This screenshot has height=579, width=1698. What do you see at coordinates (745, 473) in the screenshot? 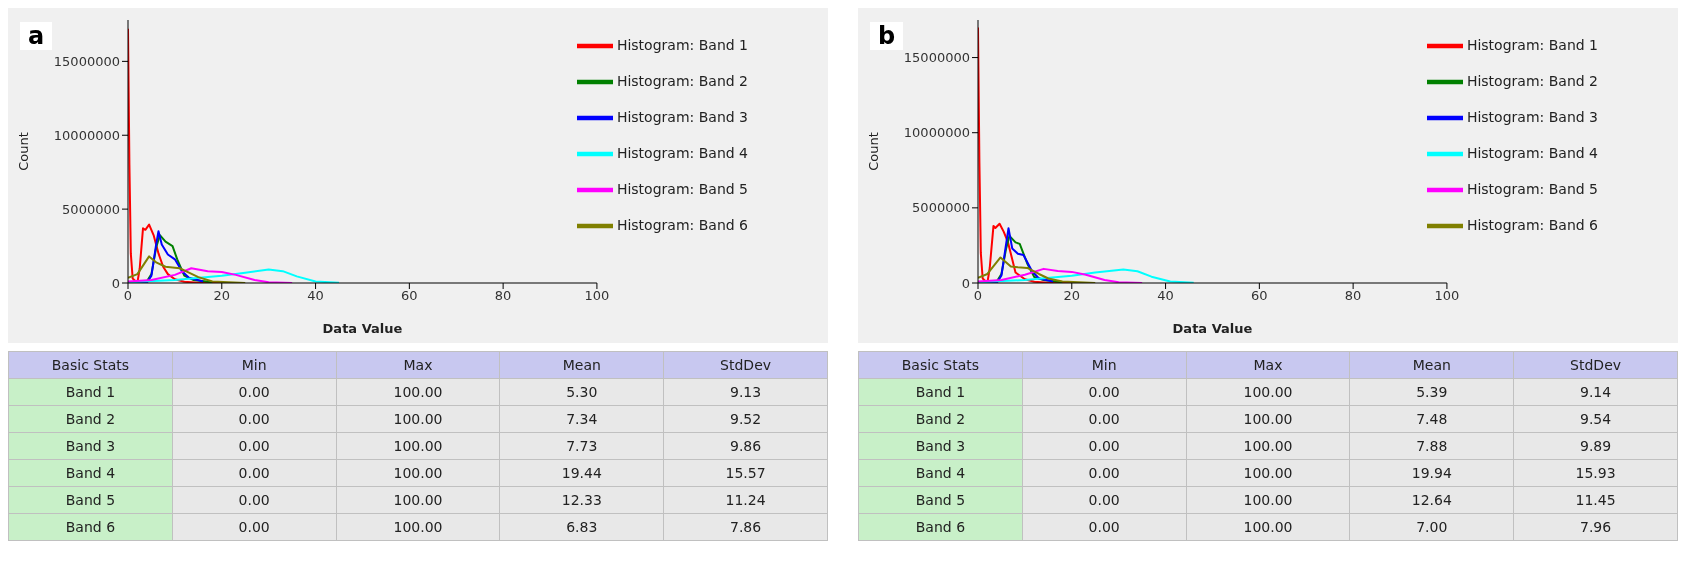
I see `text: 15.57` at bounding box center [745, 473].